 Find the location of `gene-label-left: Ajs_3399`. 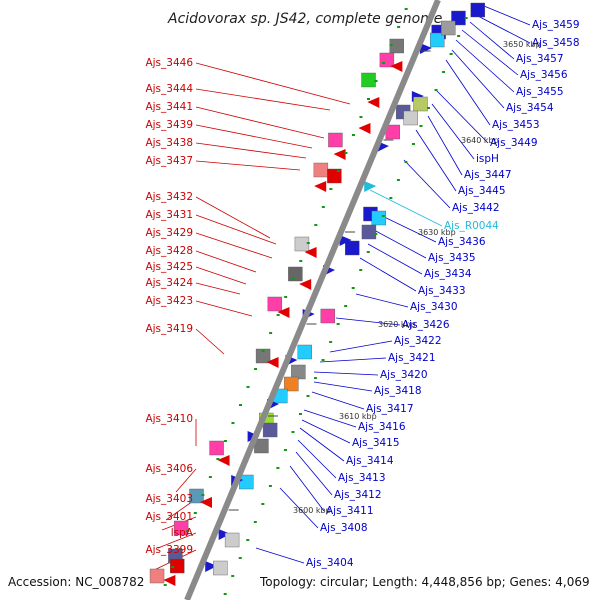

gene-label-left: Ajs_3399 is located at coordinates (169, 550).